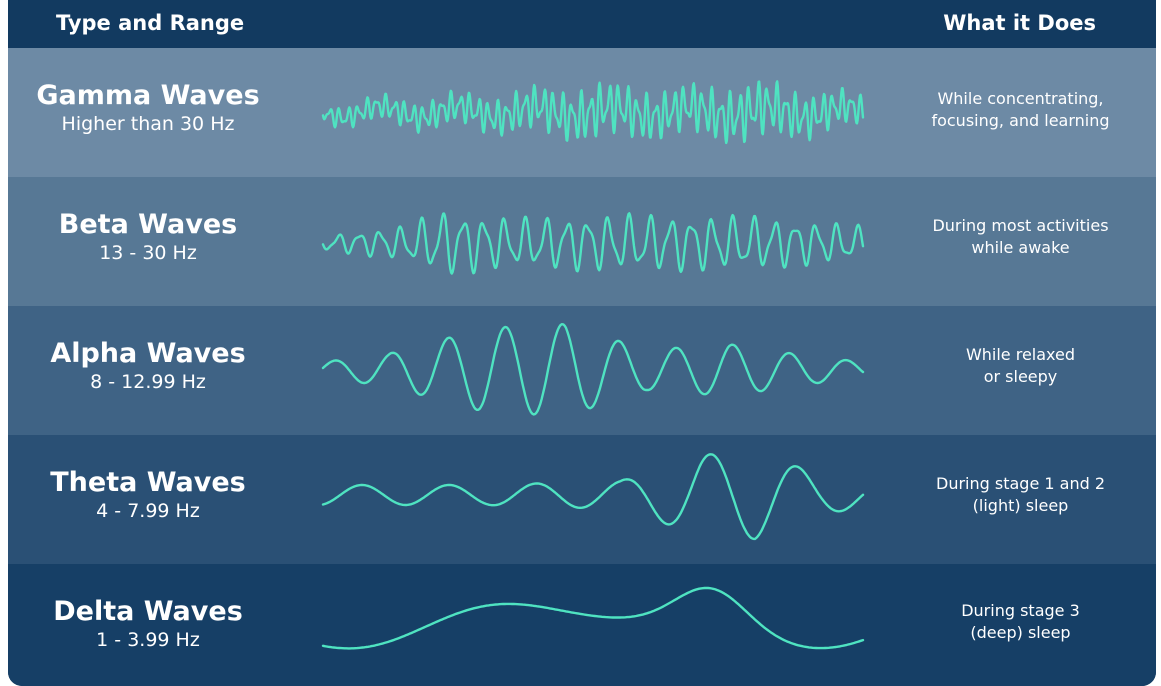  Describe the element at coordinates (148, 611) in the screenshot. I see `wave-name: Delta Waves` at that location.